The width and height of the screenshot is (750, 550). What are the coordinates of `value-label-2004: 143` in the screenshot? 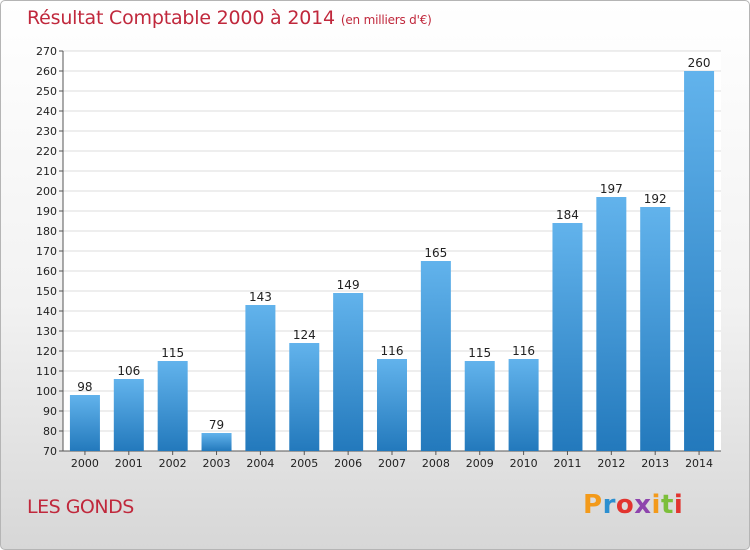 It's located at (260, 297).